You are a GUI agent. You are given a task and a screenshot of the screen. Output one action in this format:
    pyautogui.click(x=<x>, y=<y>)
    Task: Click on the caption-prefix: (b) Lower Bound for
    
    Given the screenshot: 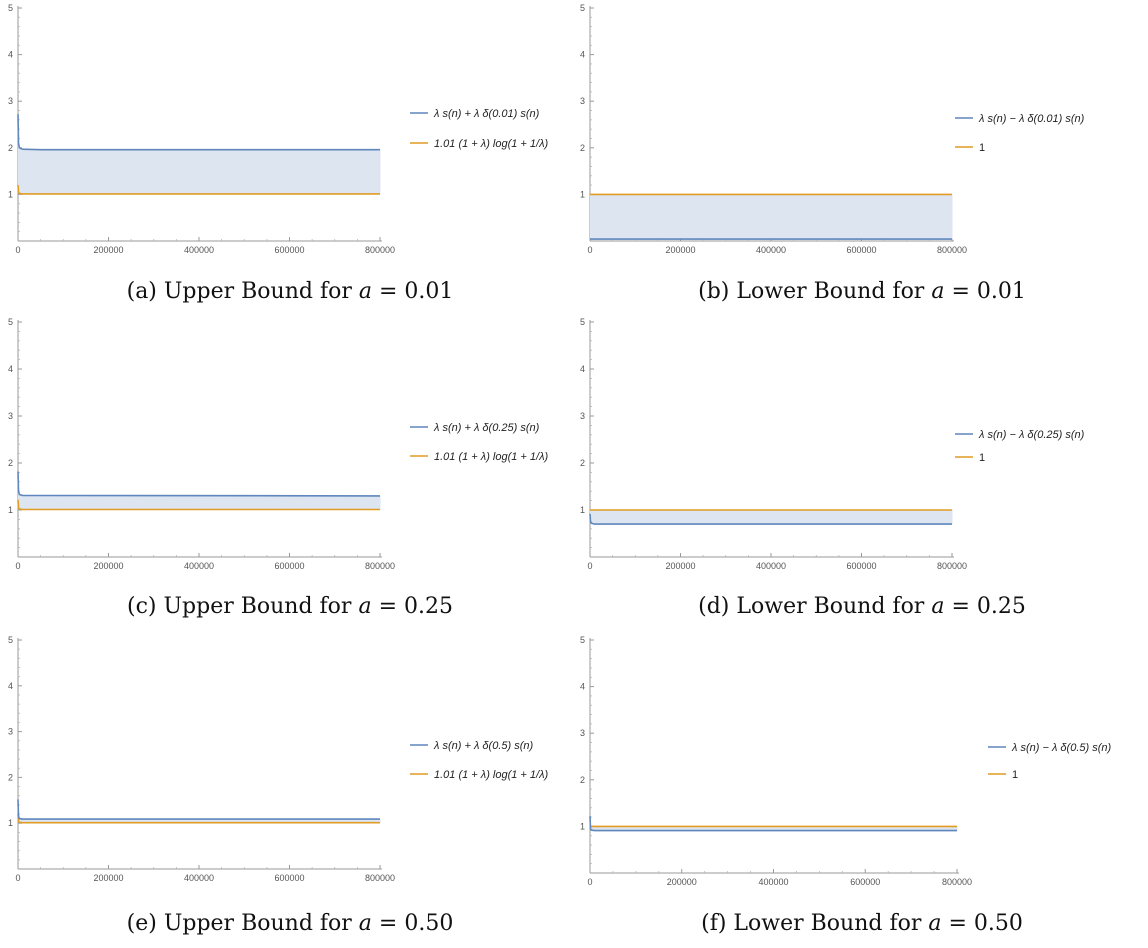 What is the action you would take?
    pyautogui.click(x=814, y=291)
    